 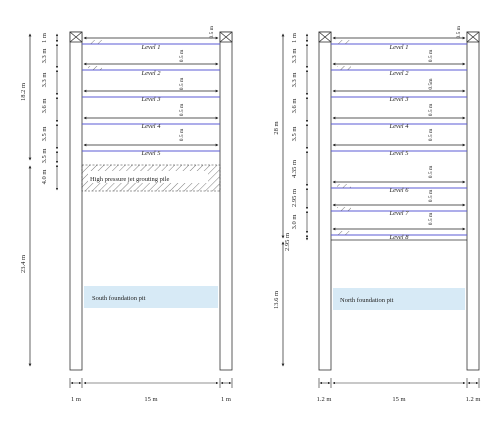 I want to click on north-pit-label: North foundation pit, so click(x=367, y=300).